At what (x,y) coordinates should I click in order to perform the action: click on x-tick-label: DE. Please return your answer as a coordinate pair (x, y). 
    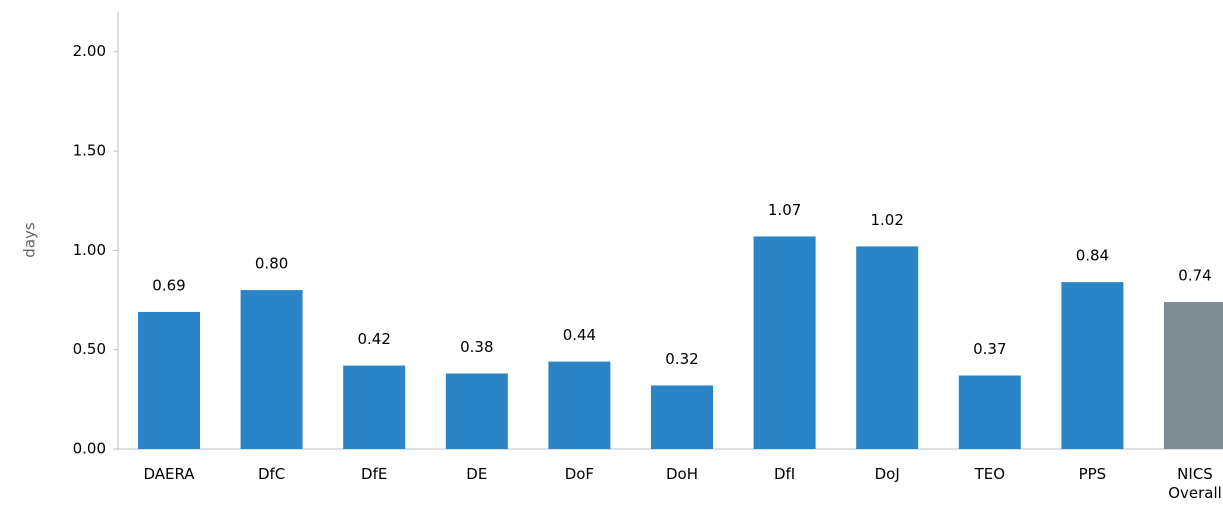
    Looking at the image, I should click on (477, 474).